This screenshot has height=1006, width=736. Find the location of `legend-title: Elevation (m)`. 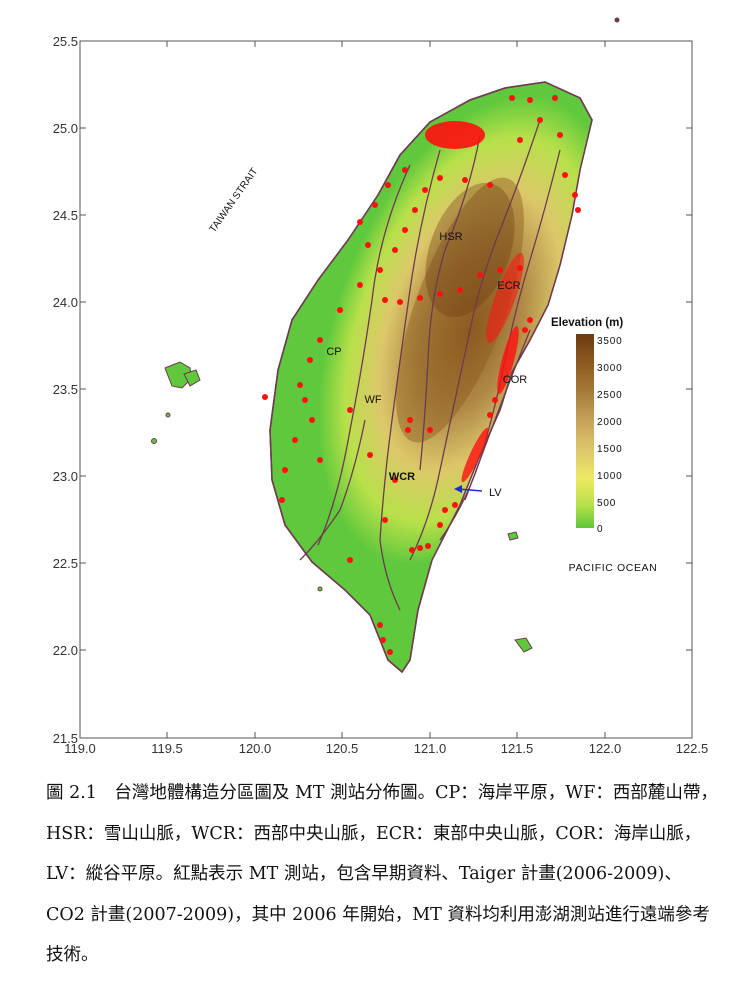

legend-title: Elevation (m) is located at coordinates (587, 323).